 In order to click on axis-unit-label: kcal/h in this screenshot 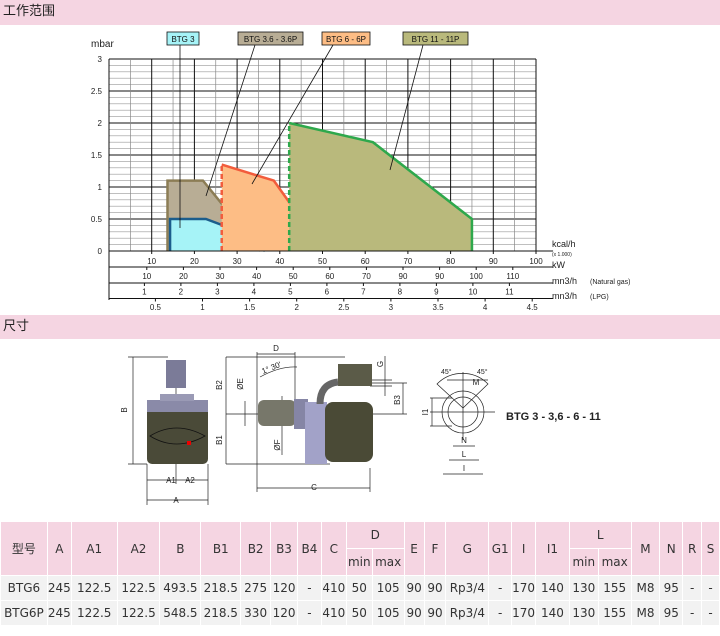, I will do `click(564, 244)`.